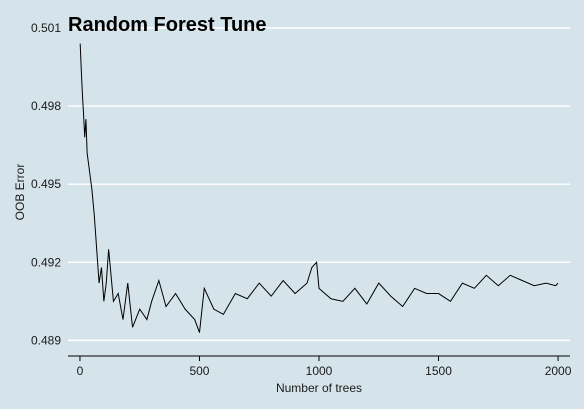 The height and width of the screenshot is (409, 584). I want to click on x-tick-label: 2000, so click(558, 371).